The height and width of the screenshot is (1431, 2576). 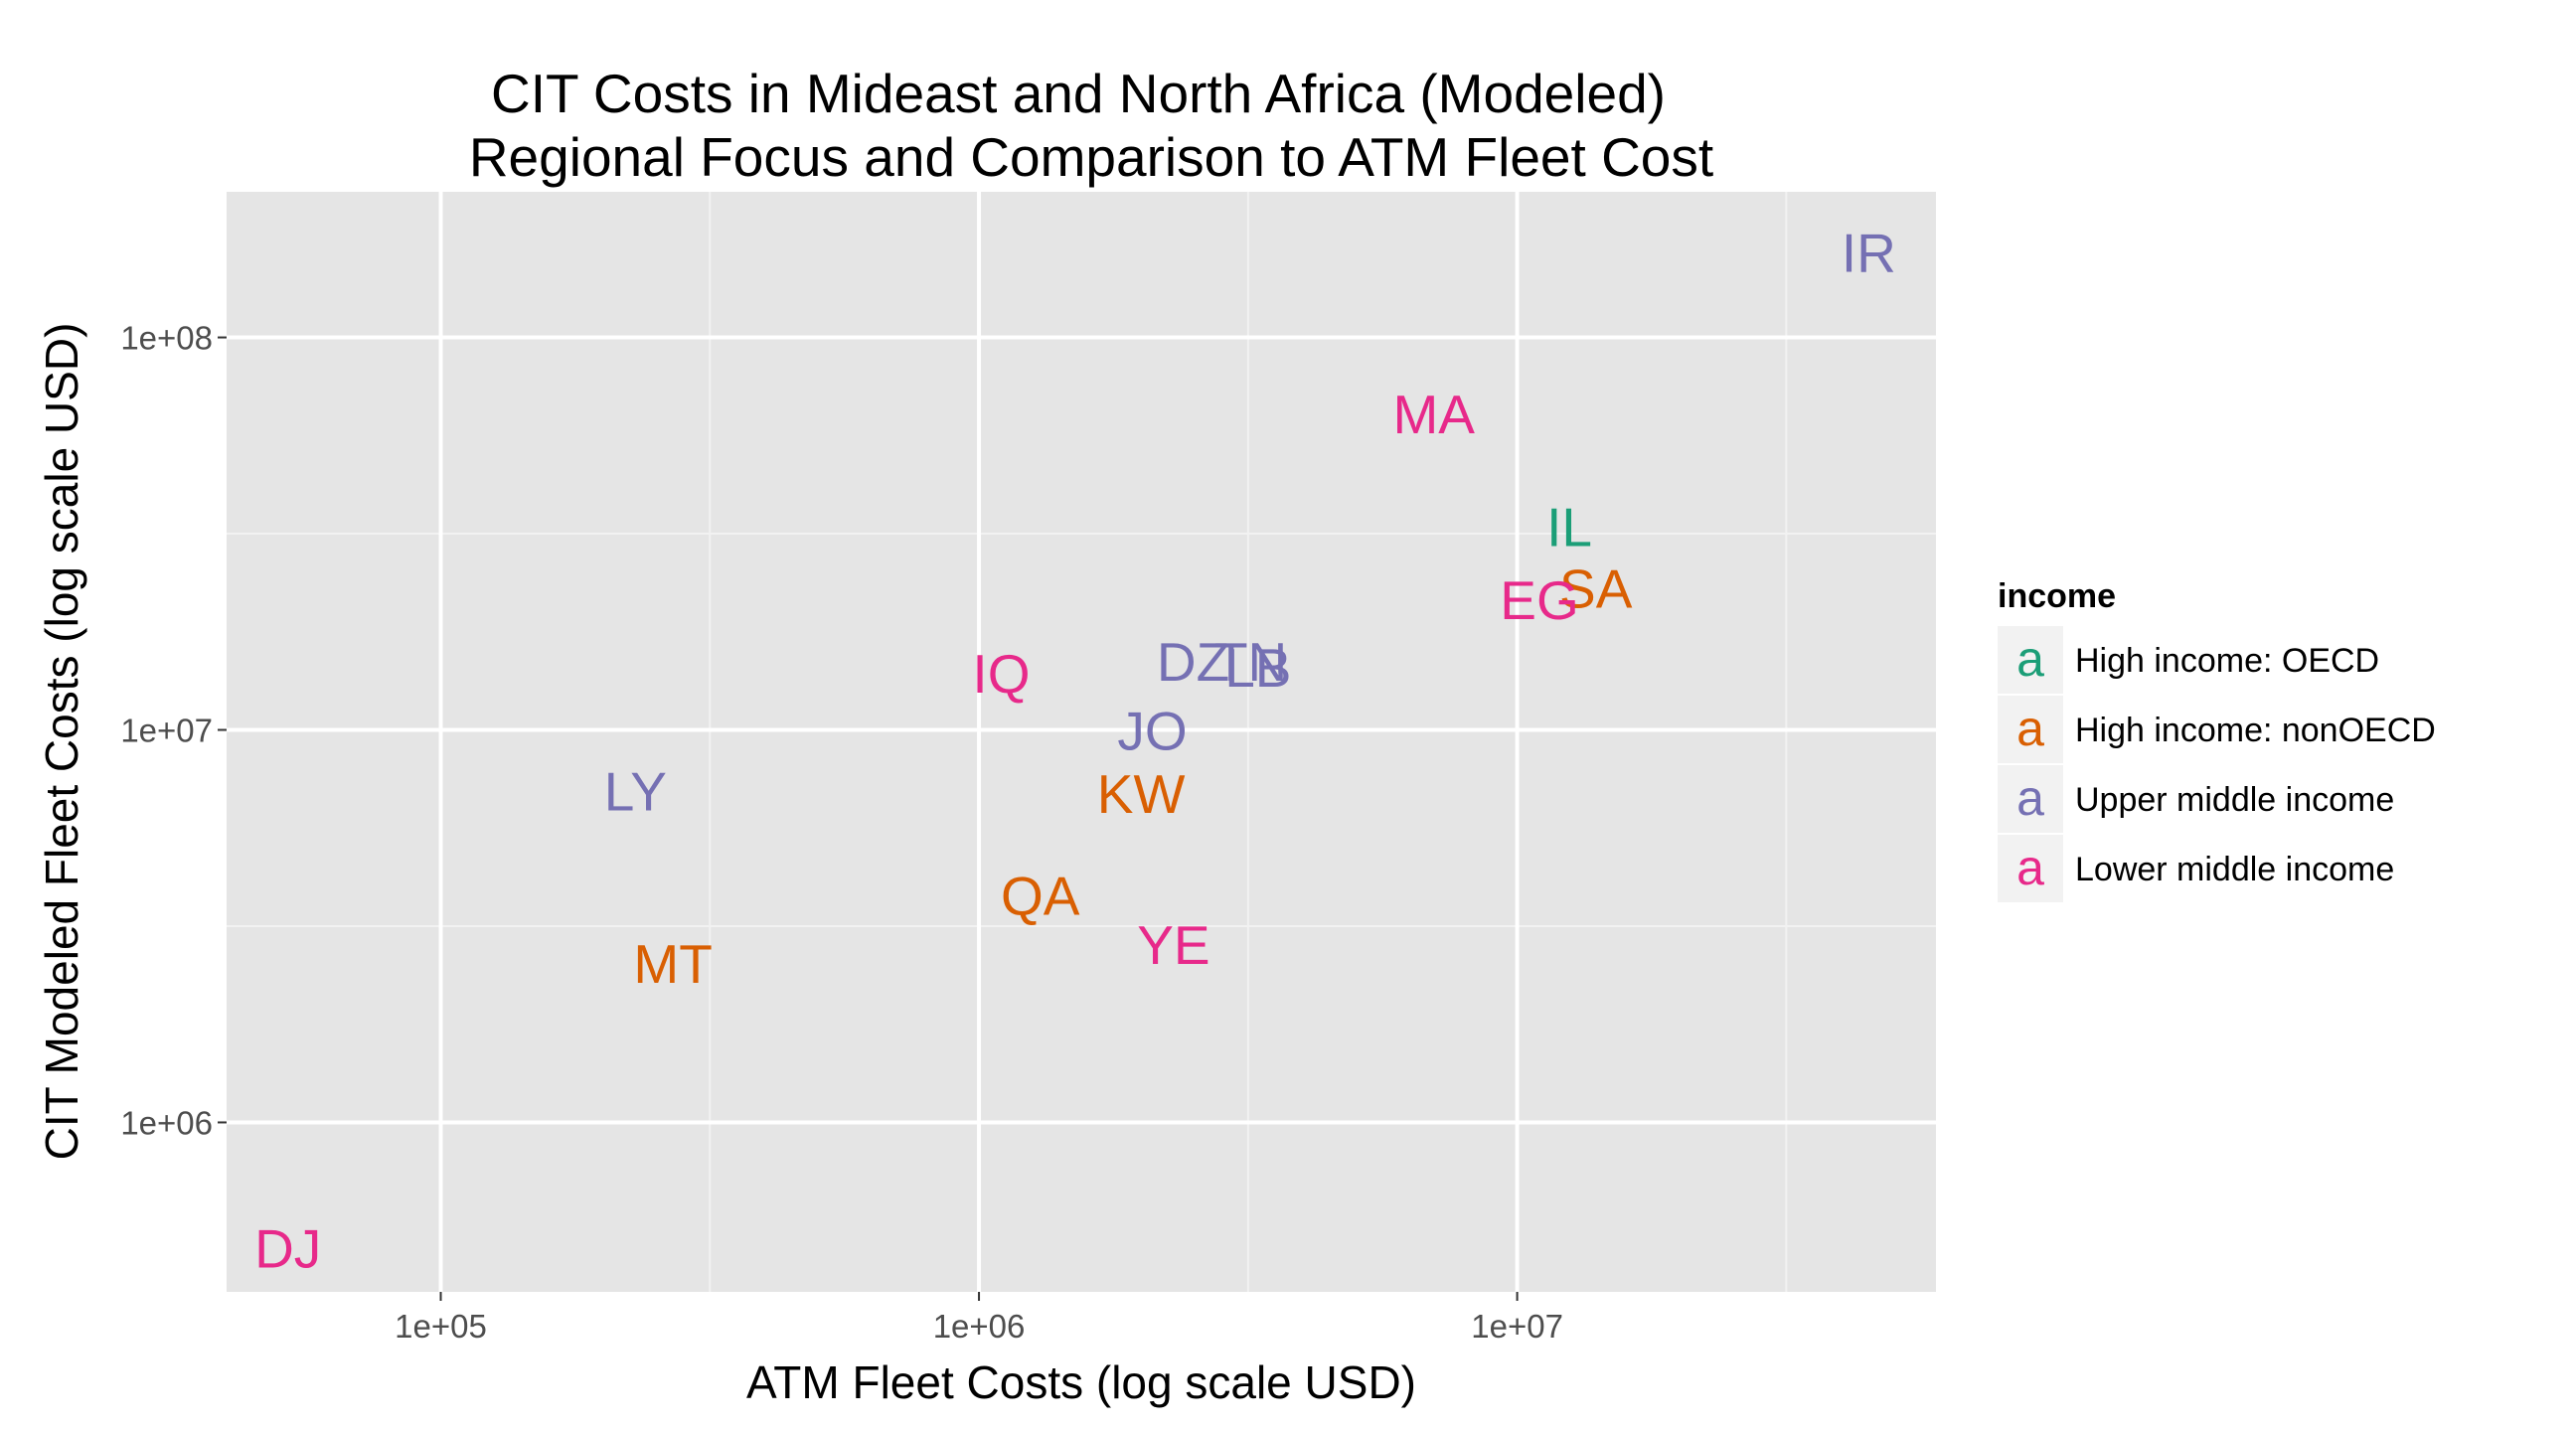 What do you see at coordinates (61, 742) in the screenshot?
I see `y-axis-title: CIT Modeled Fleet Costs (log scale USD)` at bounding box center [61, 742].